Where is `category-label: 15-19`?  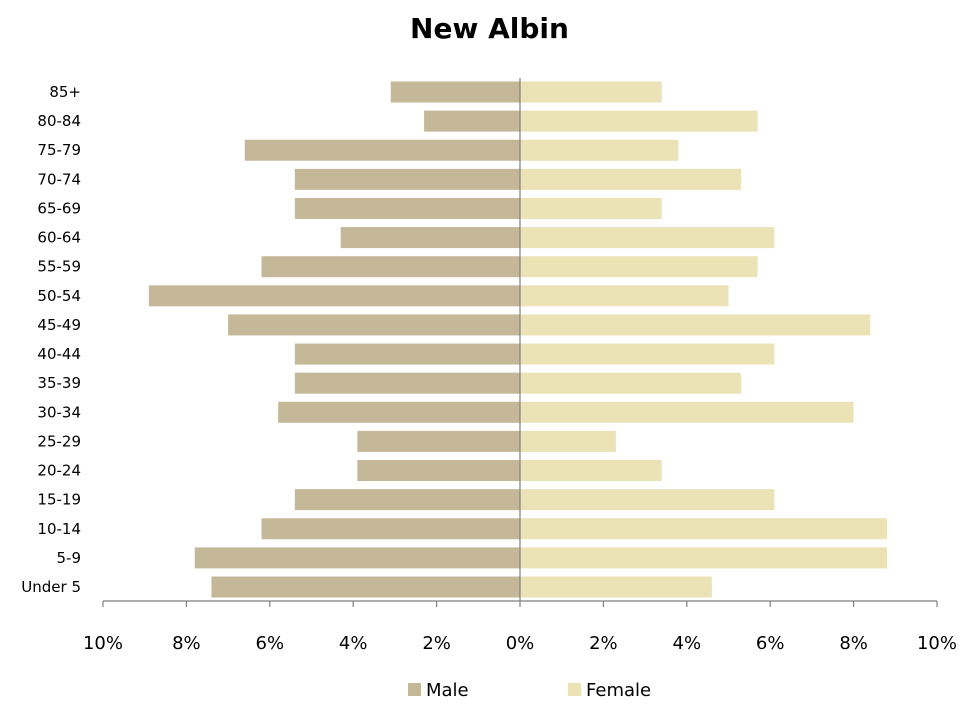
category-label: 15-19 is located at coordinates (59, 500).